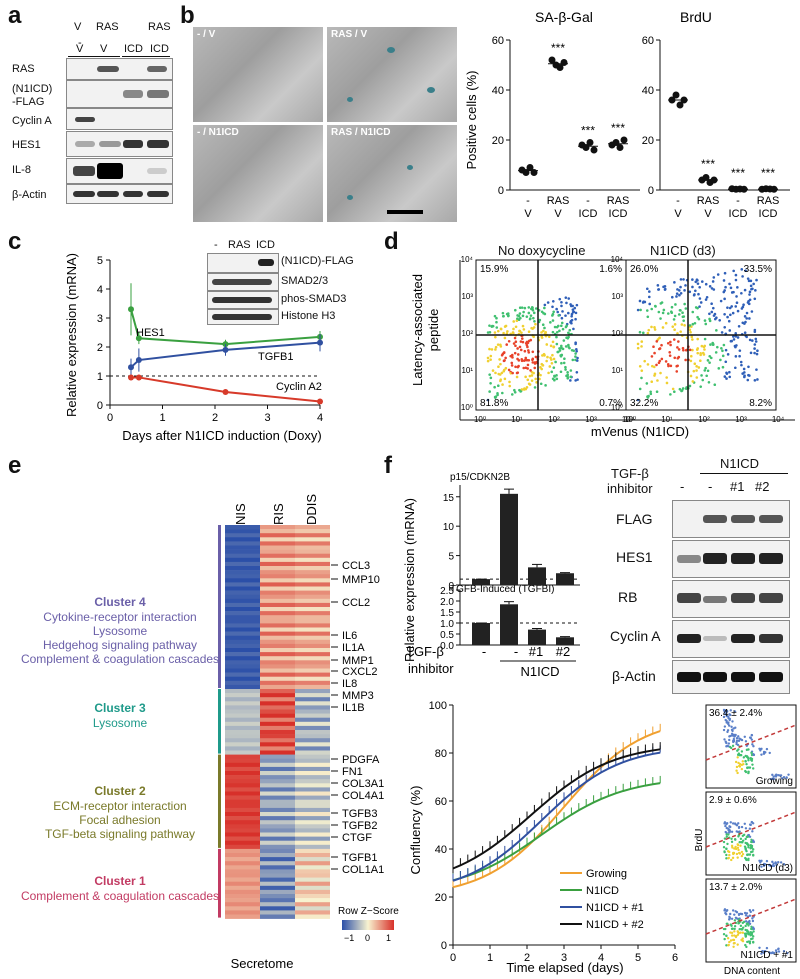  I want to click on y-tick-label: 0, so click(444, 946).